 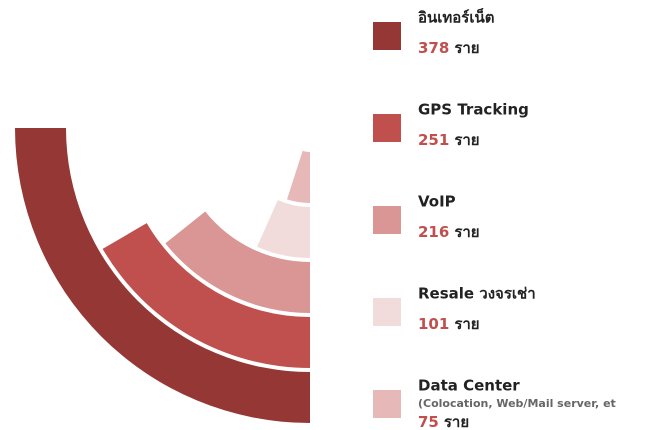 I want to click on legend-label: VoIP, so click(x=437, y=202).